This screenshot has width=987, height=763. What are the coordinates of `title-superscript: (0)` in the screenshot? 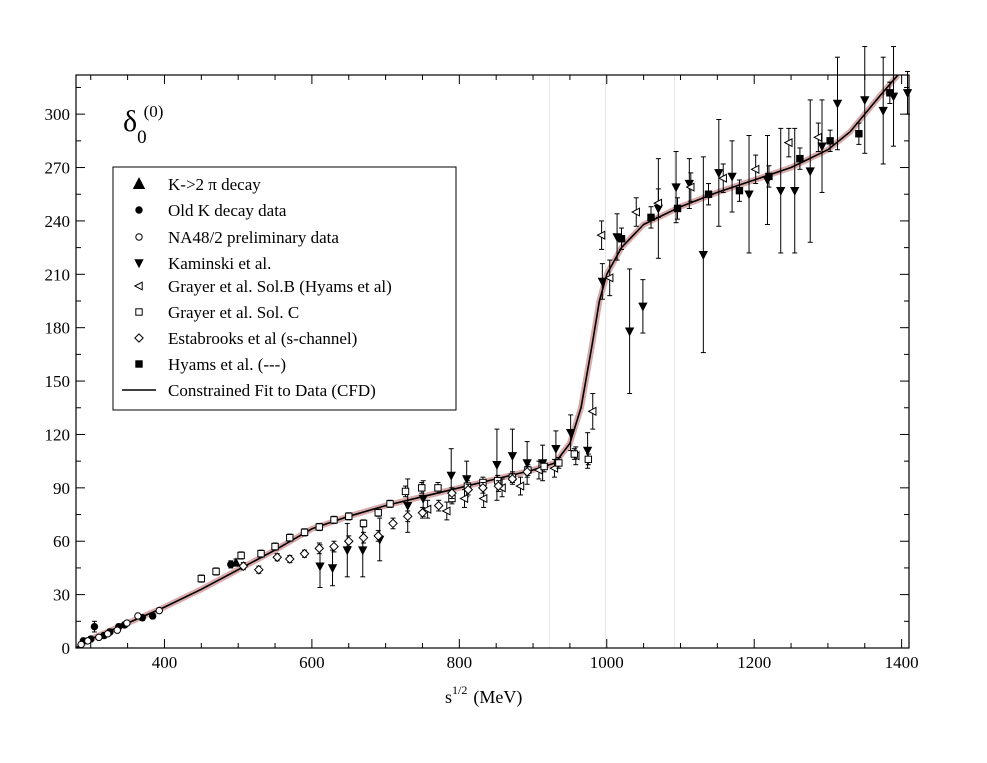 It's located at (154, 111).